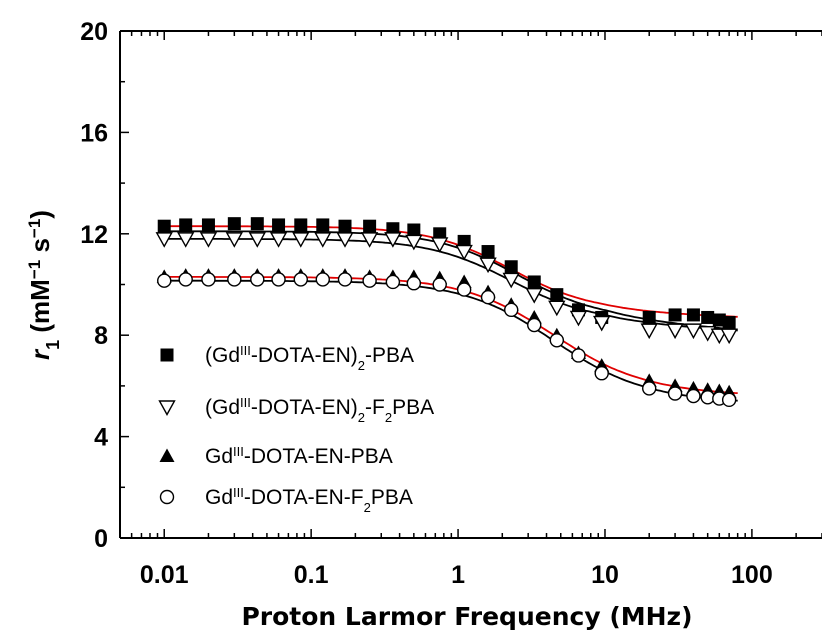 This screenshot has width=822, height=635. I want to click on x-tick-label: 0.1, so click(311, 575).